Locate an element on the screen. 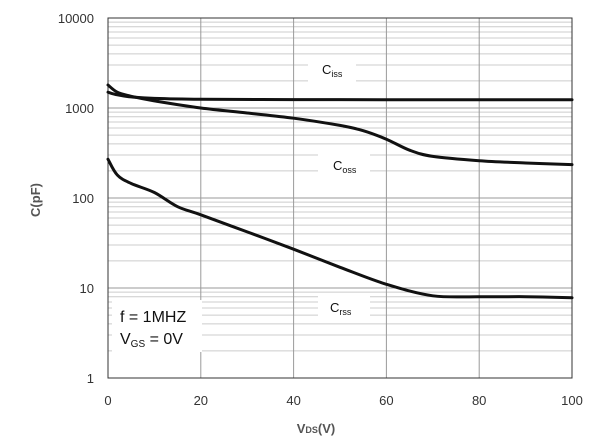 The image size is (596, 440). crss-label-bg is located at coordinates (344, 307).